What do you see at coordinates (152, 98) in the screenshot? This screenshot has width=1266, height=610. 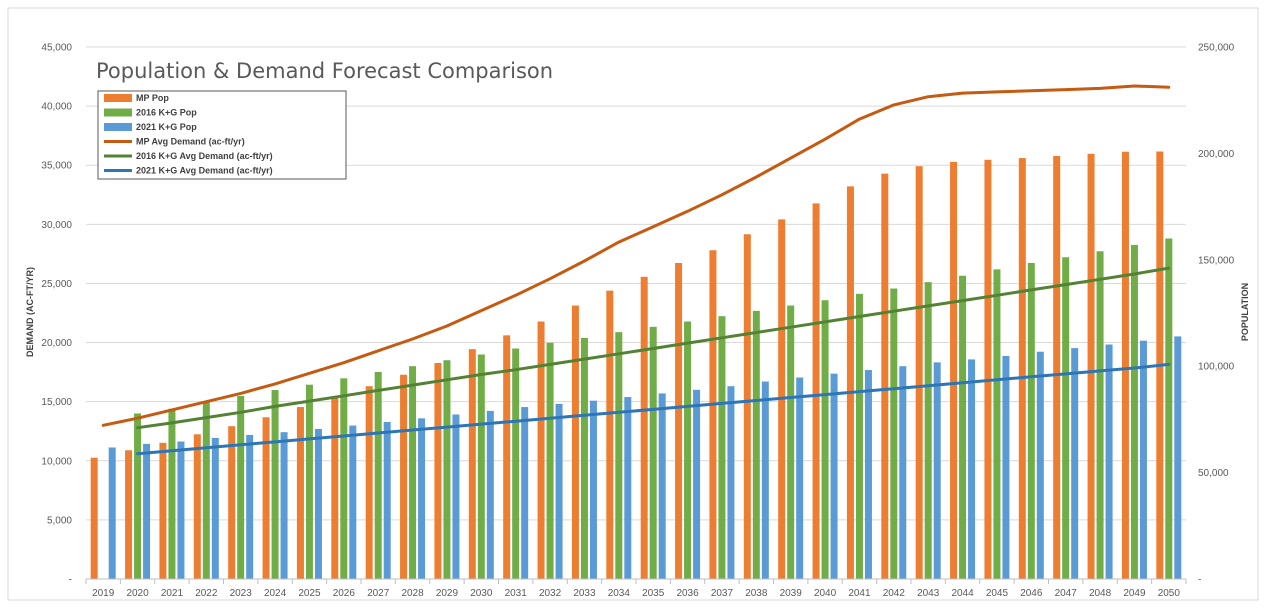 I see `legend-label: MP Pop` at bounding box center [152, 98].